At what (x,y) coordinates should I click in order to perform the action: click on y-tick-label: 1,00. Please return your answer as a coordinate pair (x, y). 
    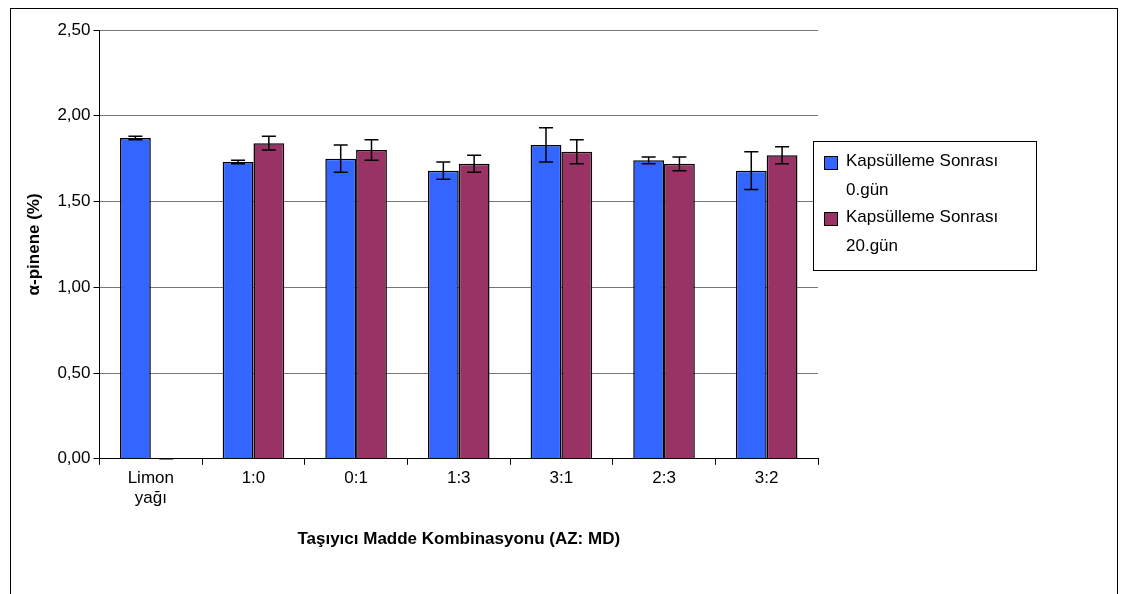
    Looking at the image, I should click on (74, 286).